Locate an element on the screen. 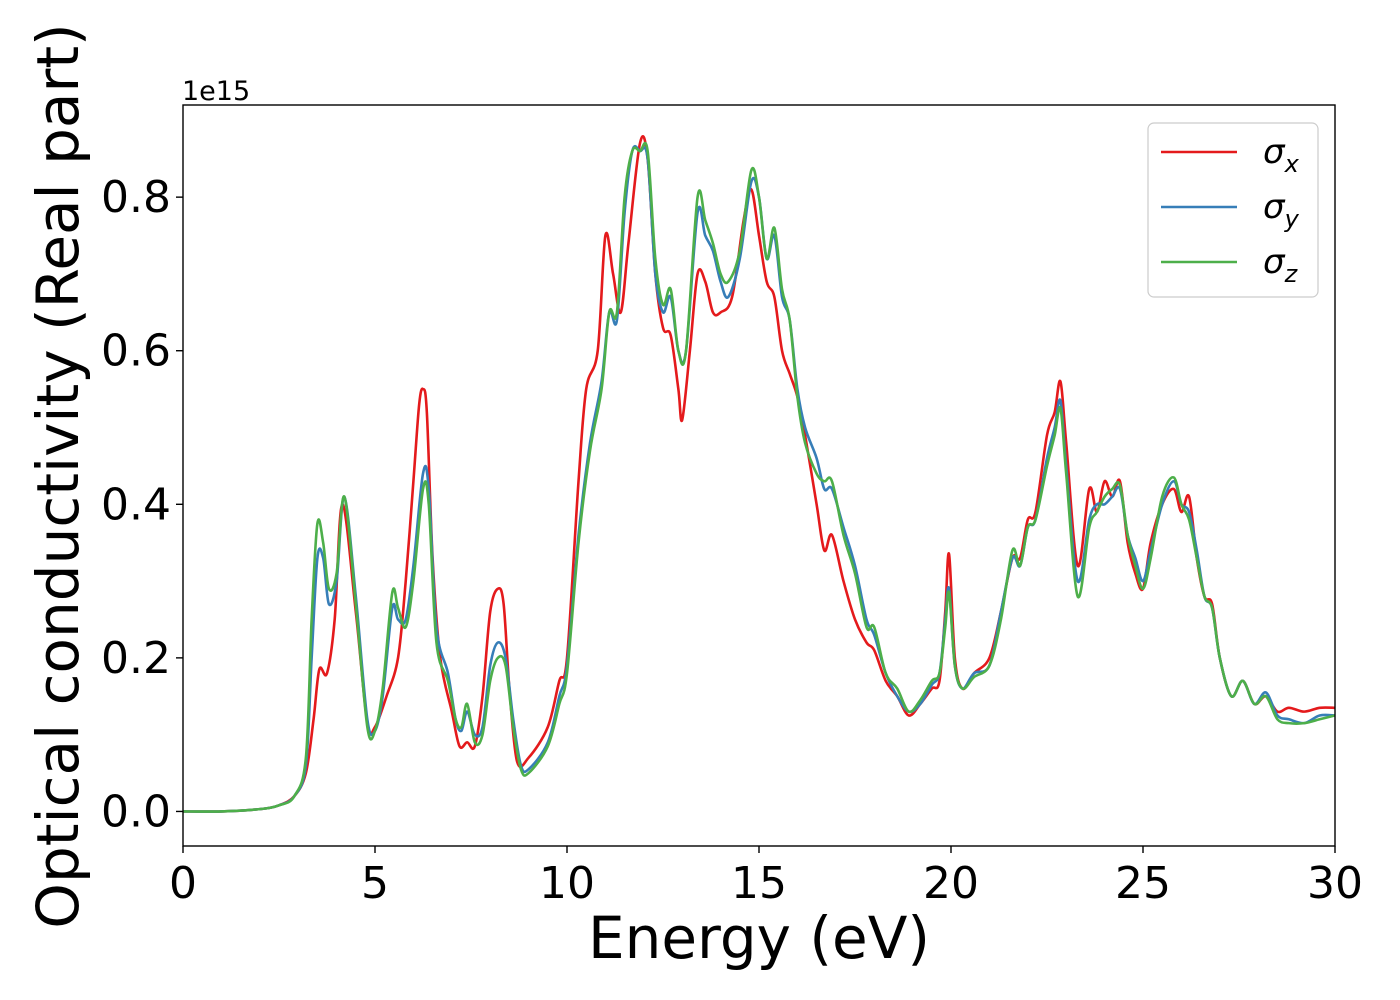 This screenshot has width=1400, height=1000. x-tick-label: 25 is located at coordinates (1143, 883).